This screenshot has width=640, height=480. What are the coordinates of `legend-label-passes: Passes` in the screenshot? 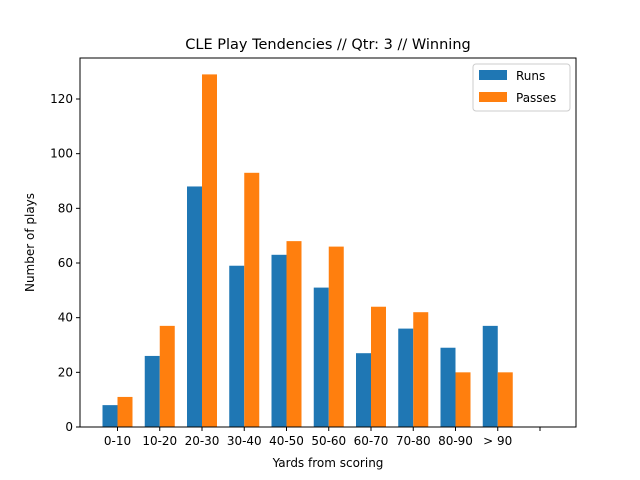 It's located at (536, 98).